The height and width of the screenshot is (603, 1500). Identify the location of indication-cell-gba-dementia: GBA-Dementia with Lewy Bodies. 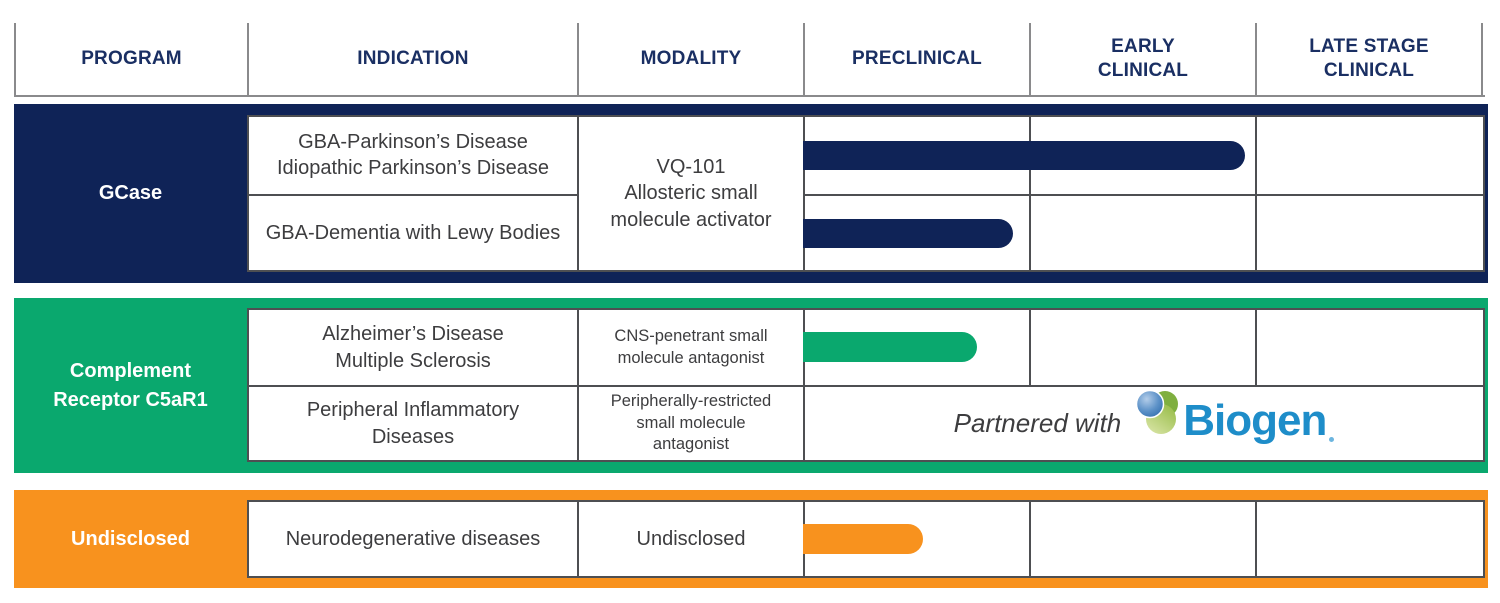
(413, 232).